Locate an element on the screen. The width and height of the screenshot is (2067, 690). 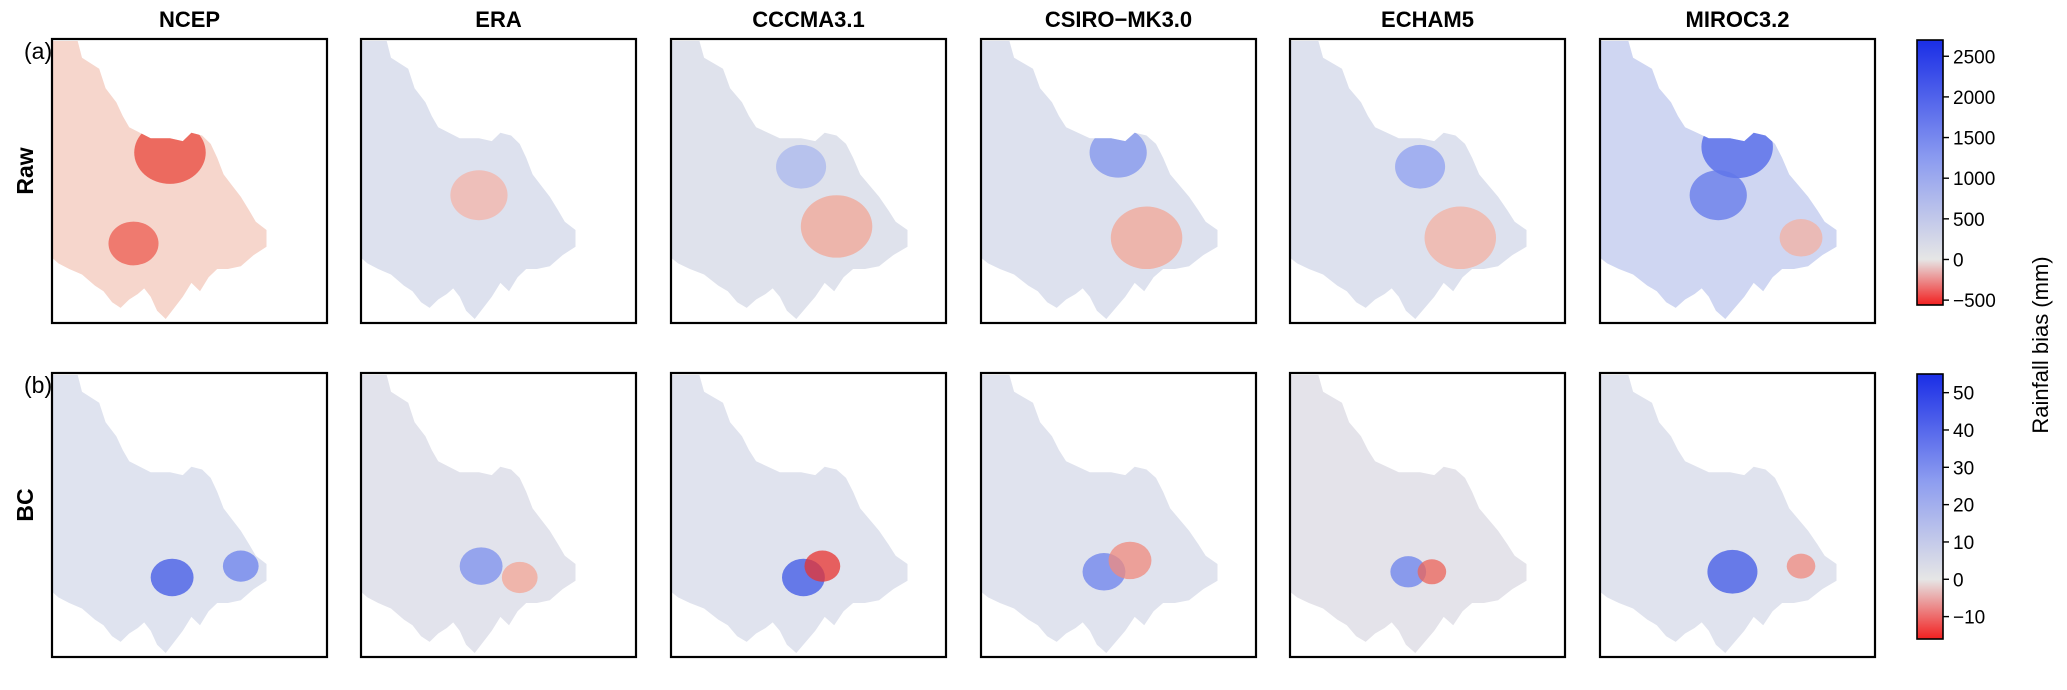
colorbar: 2500 2000 1500 1000 500 0 −500 is located at coordinates (1956, 175).